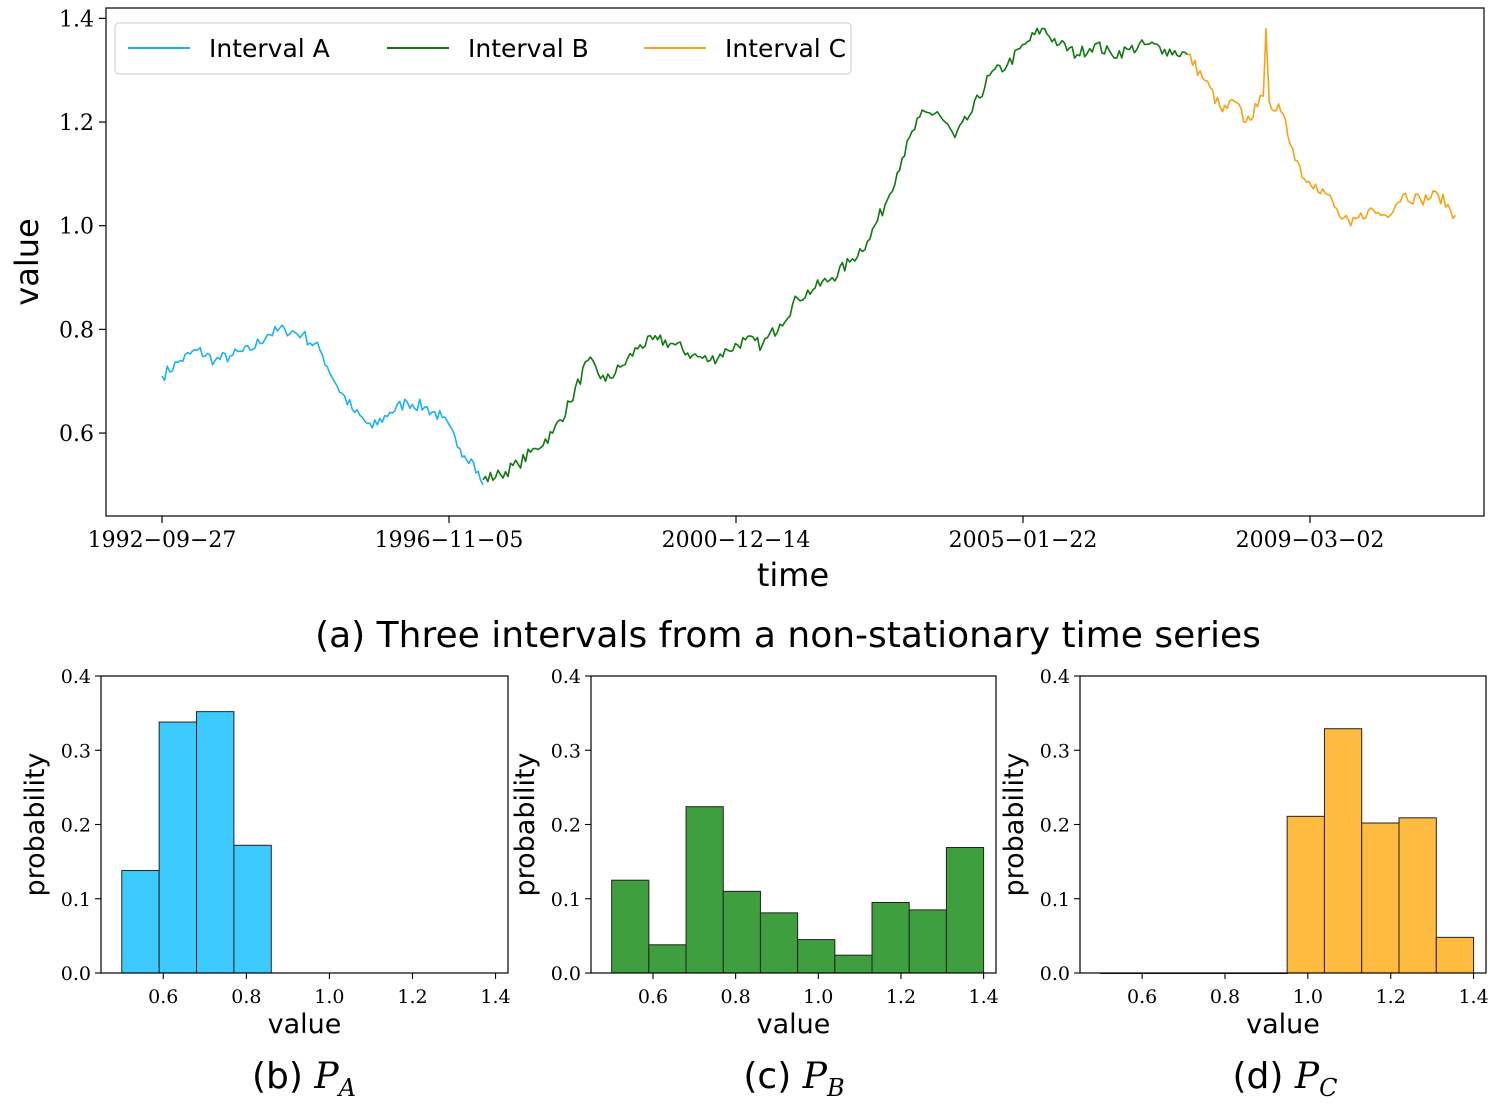 This screenshot has width=1495, height=1108. I want to click on x-tick-label: 2005−01−22, so click(1023, 540).